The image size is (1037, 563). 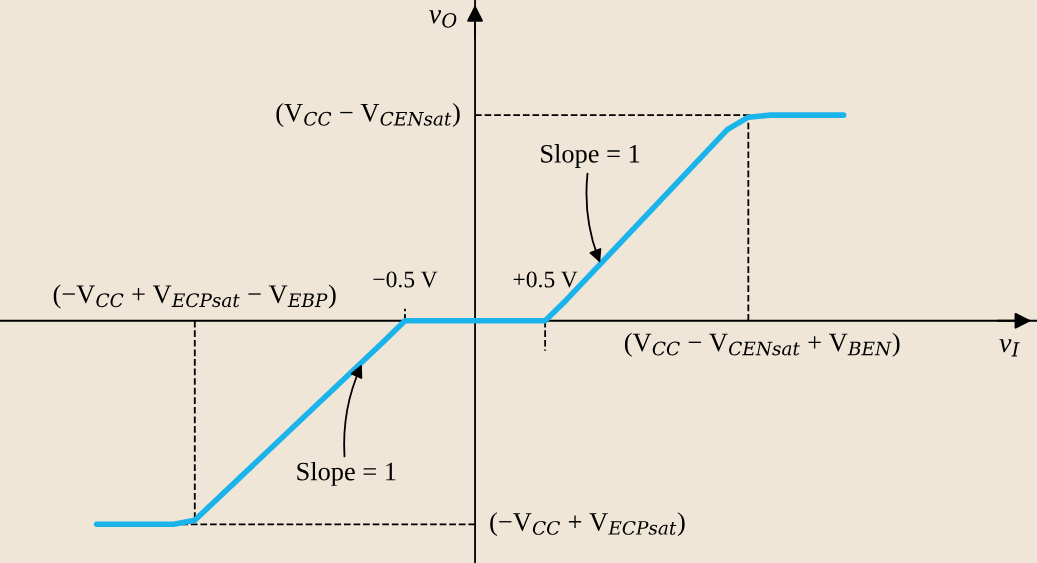 I want to click on ref-line-label: (−V$_{CC}$ + V$_{ECPsat}$), so click(x=587, y=524).